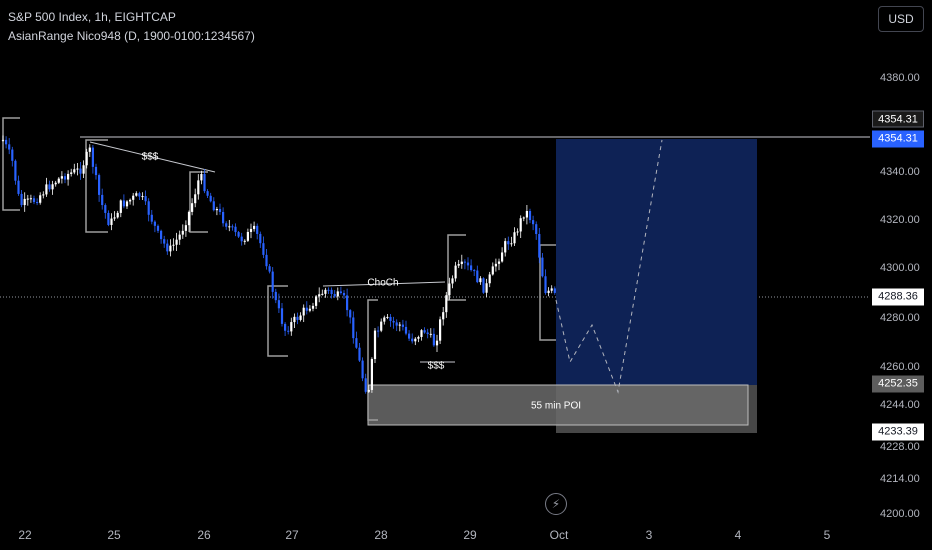 The height and width of the screenshot is (550, 932). What do you see at coordinates (898, 297) in the screenshot?
I see `price-label-current: 4288.36` at bounding box center [898, 297].